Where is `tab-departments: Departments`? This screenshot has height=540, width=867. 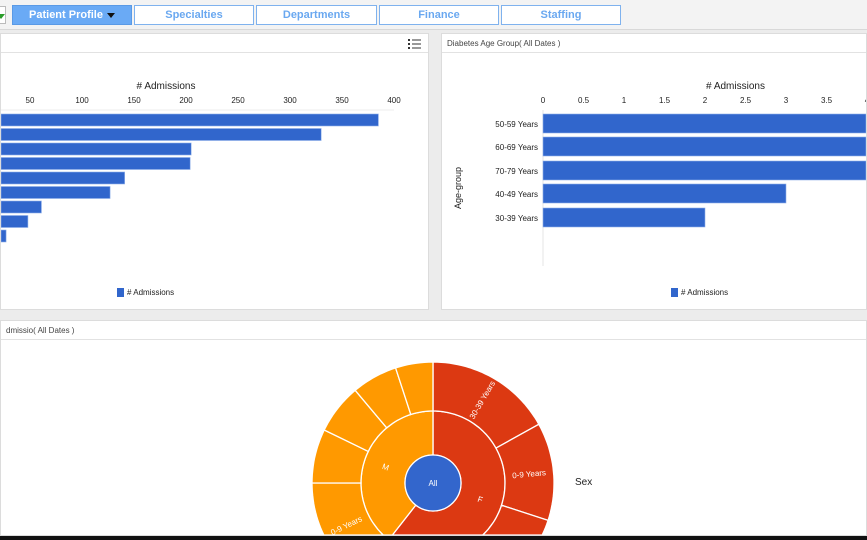
tab-departments: Departments is located at coordinates (316, 15).